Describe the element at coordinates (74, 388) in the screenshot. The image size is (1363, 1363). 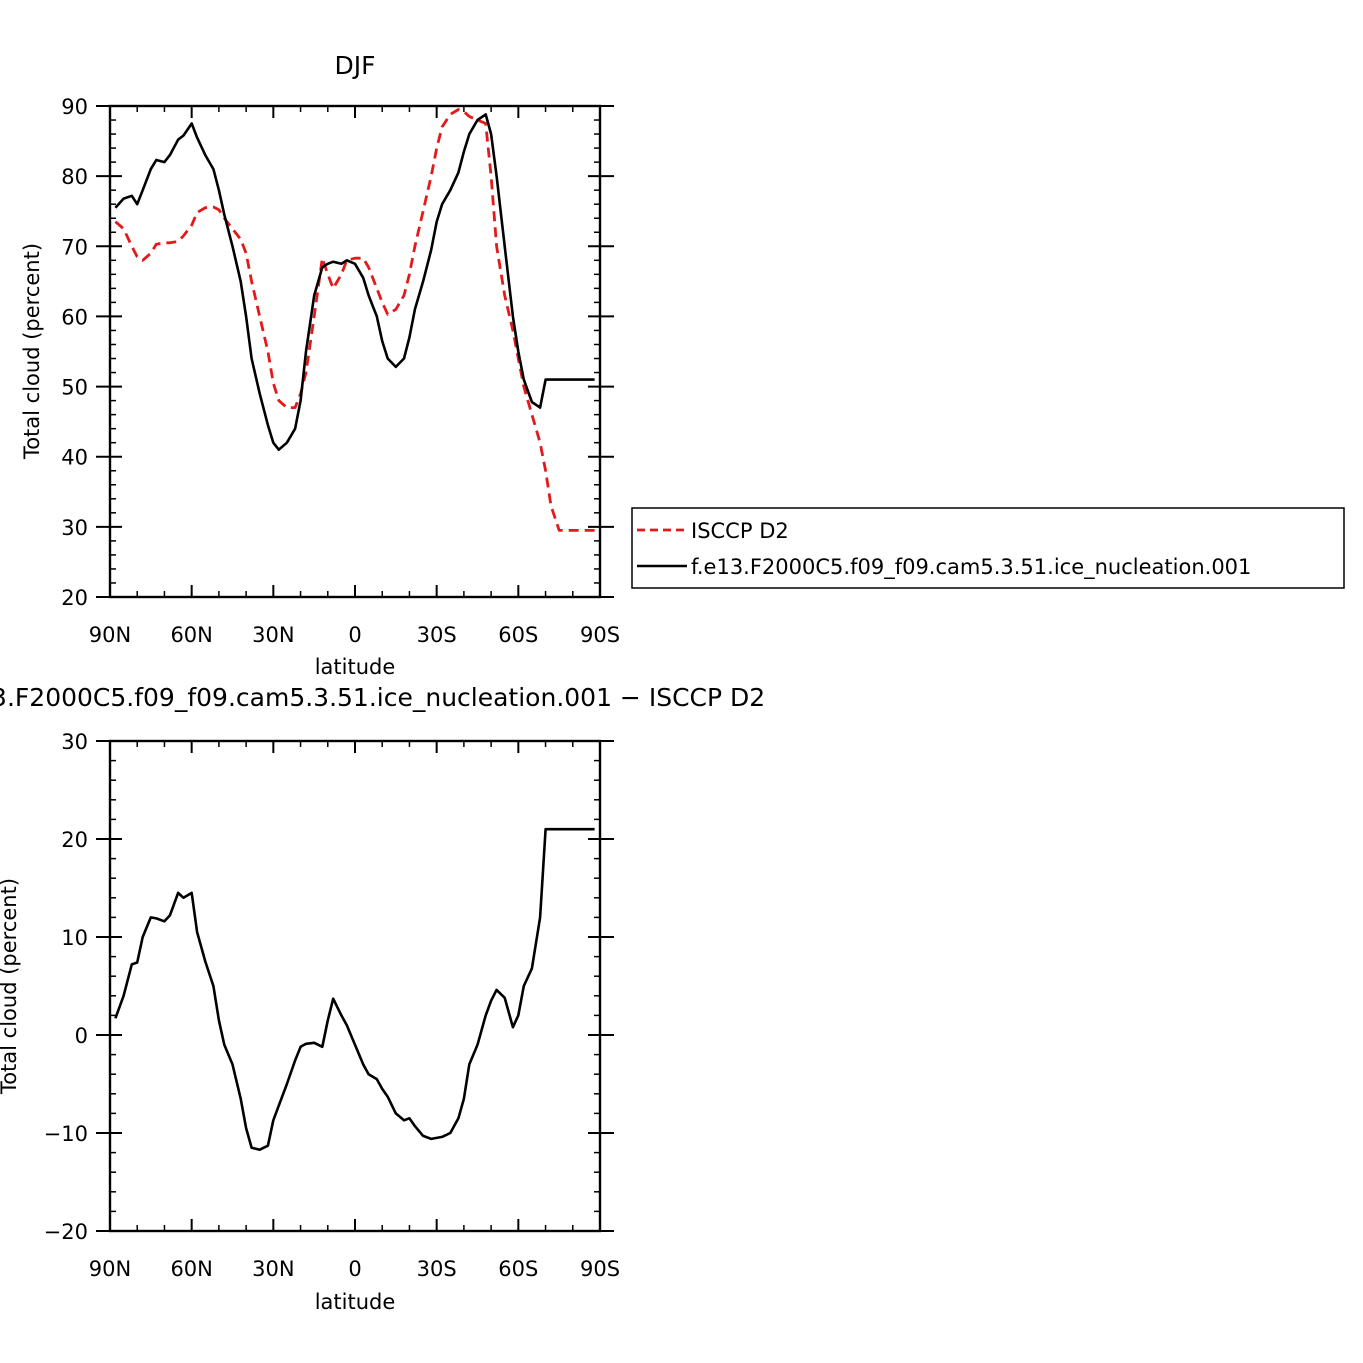
I see `y-tick-label: 50` at that location.